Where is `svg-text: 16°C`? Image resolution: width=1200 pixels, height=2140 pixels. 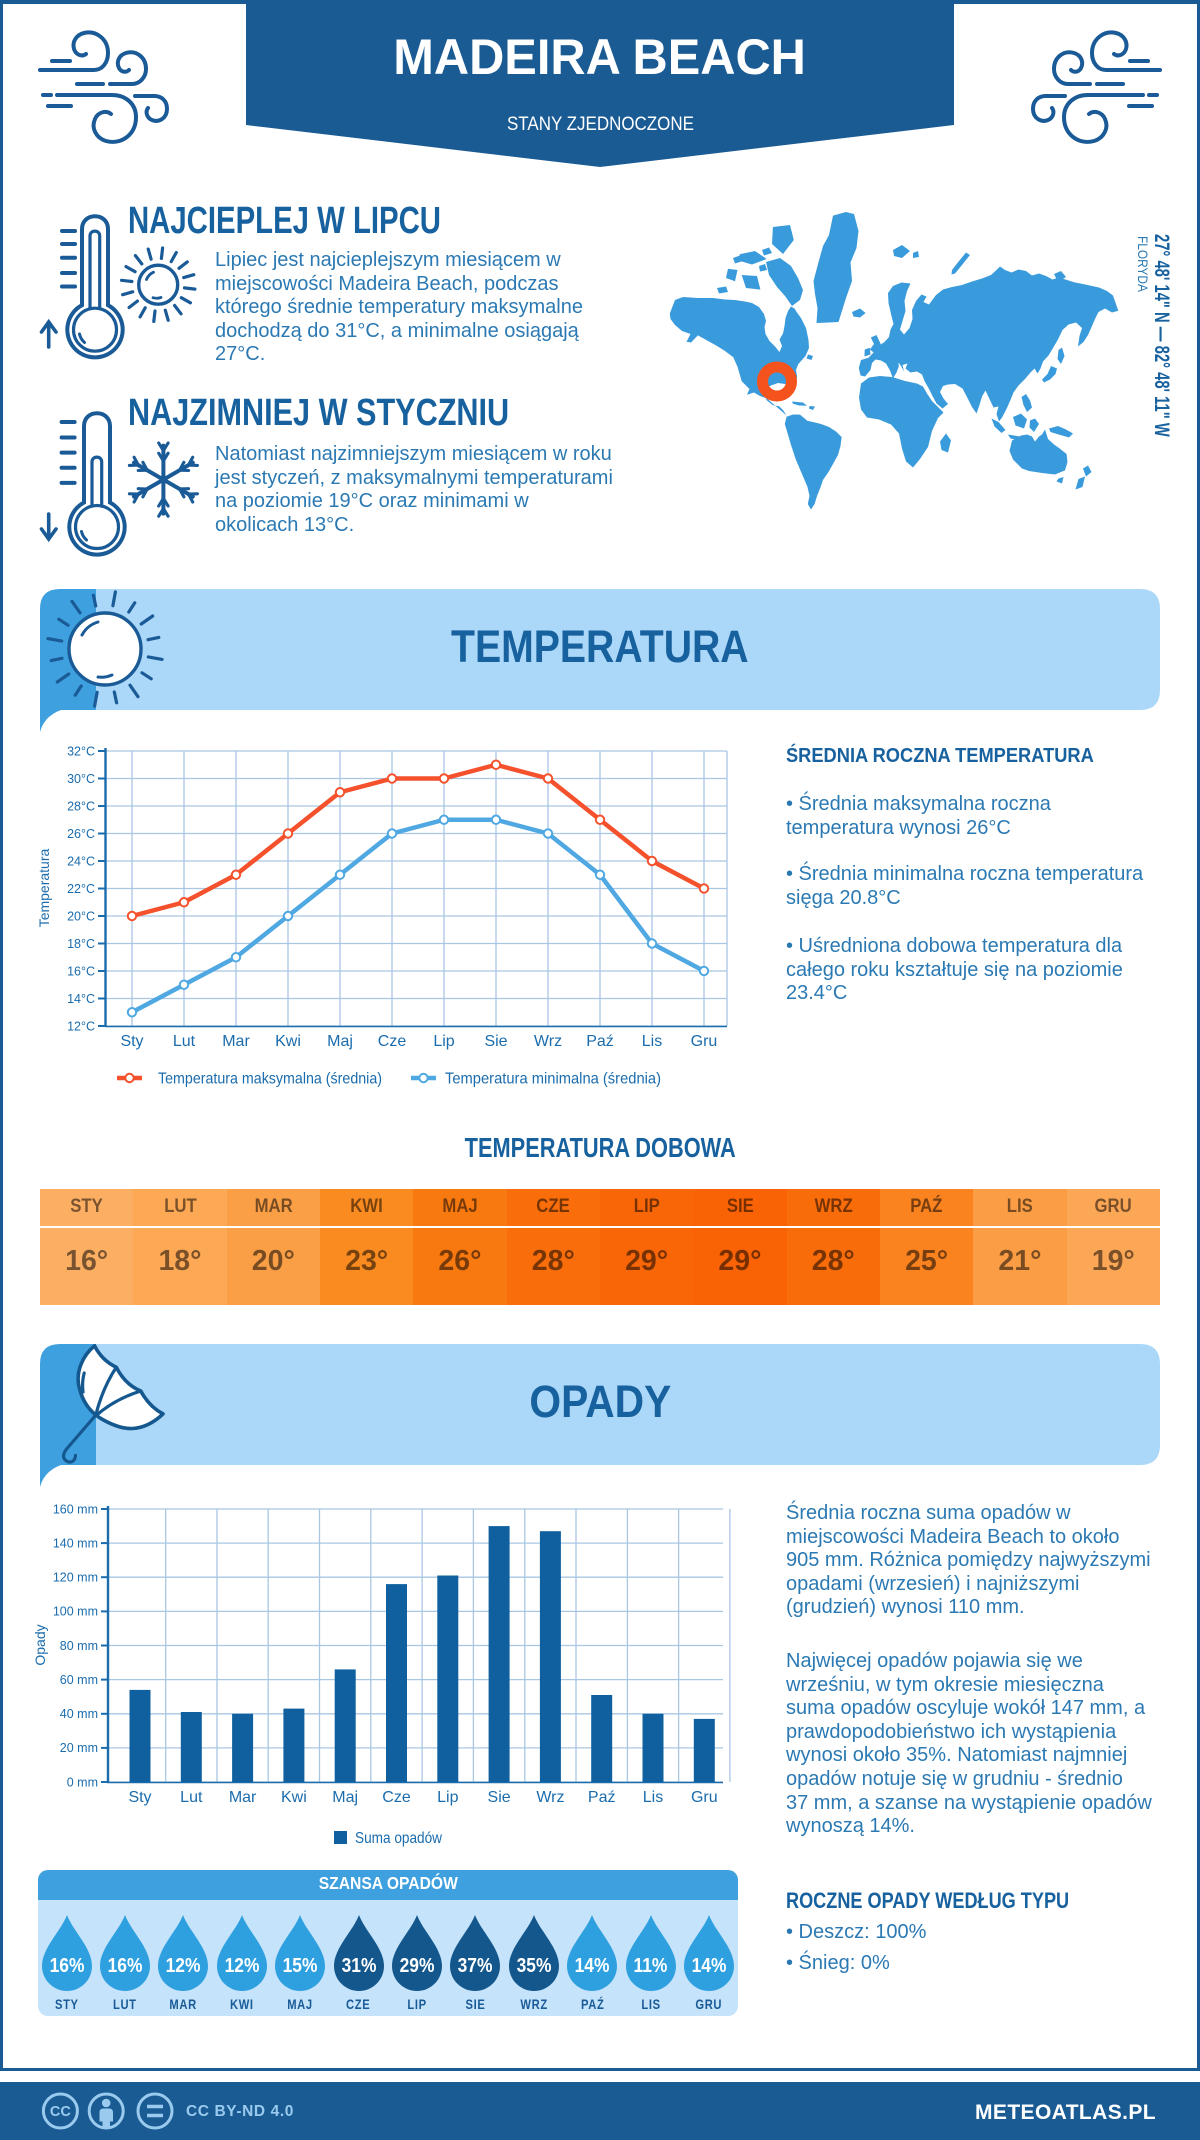
svg-text: 16°C is located at coordinates (81, 971).